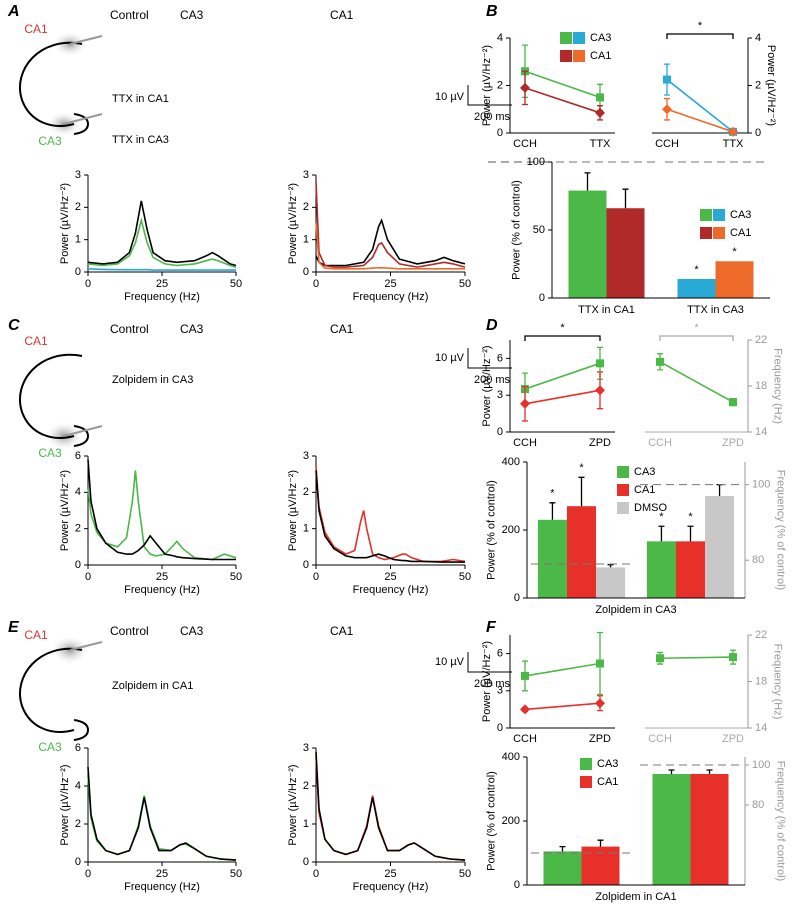  I want to click on y-tick-label: 200, so click(511, 821).